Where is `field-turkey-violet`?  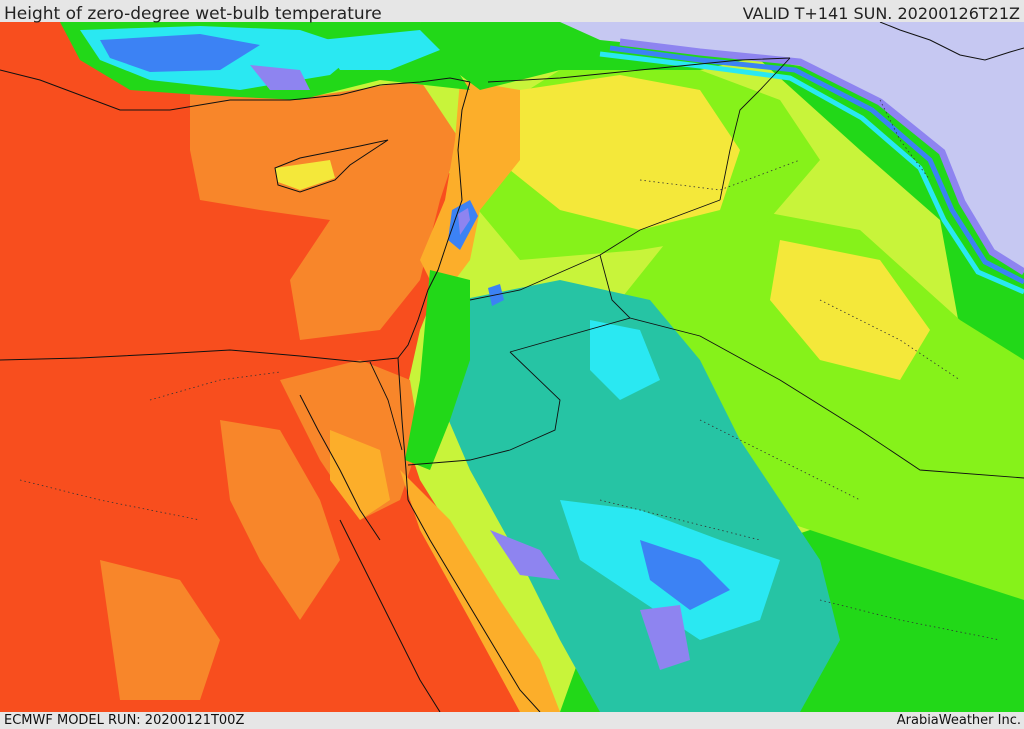
field-turkey-violet is located at coordinates (280, 77).